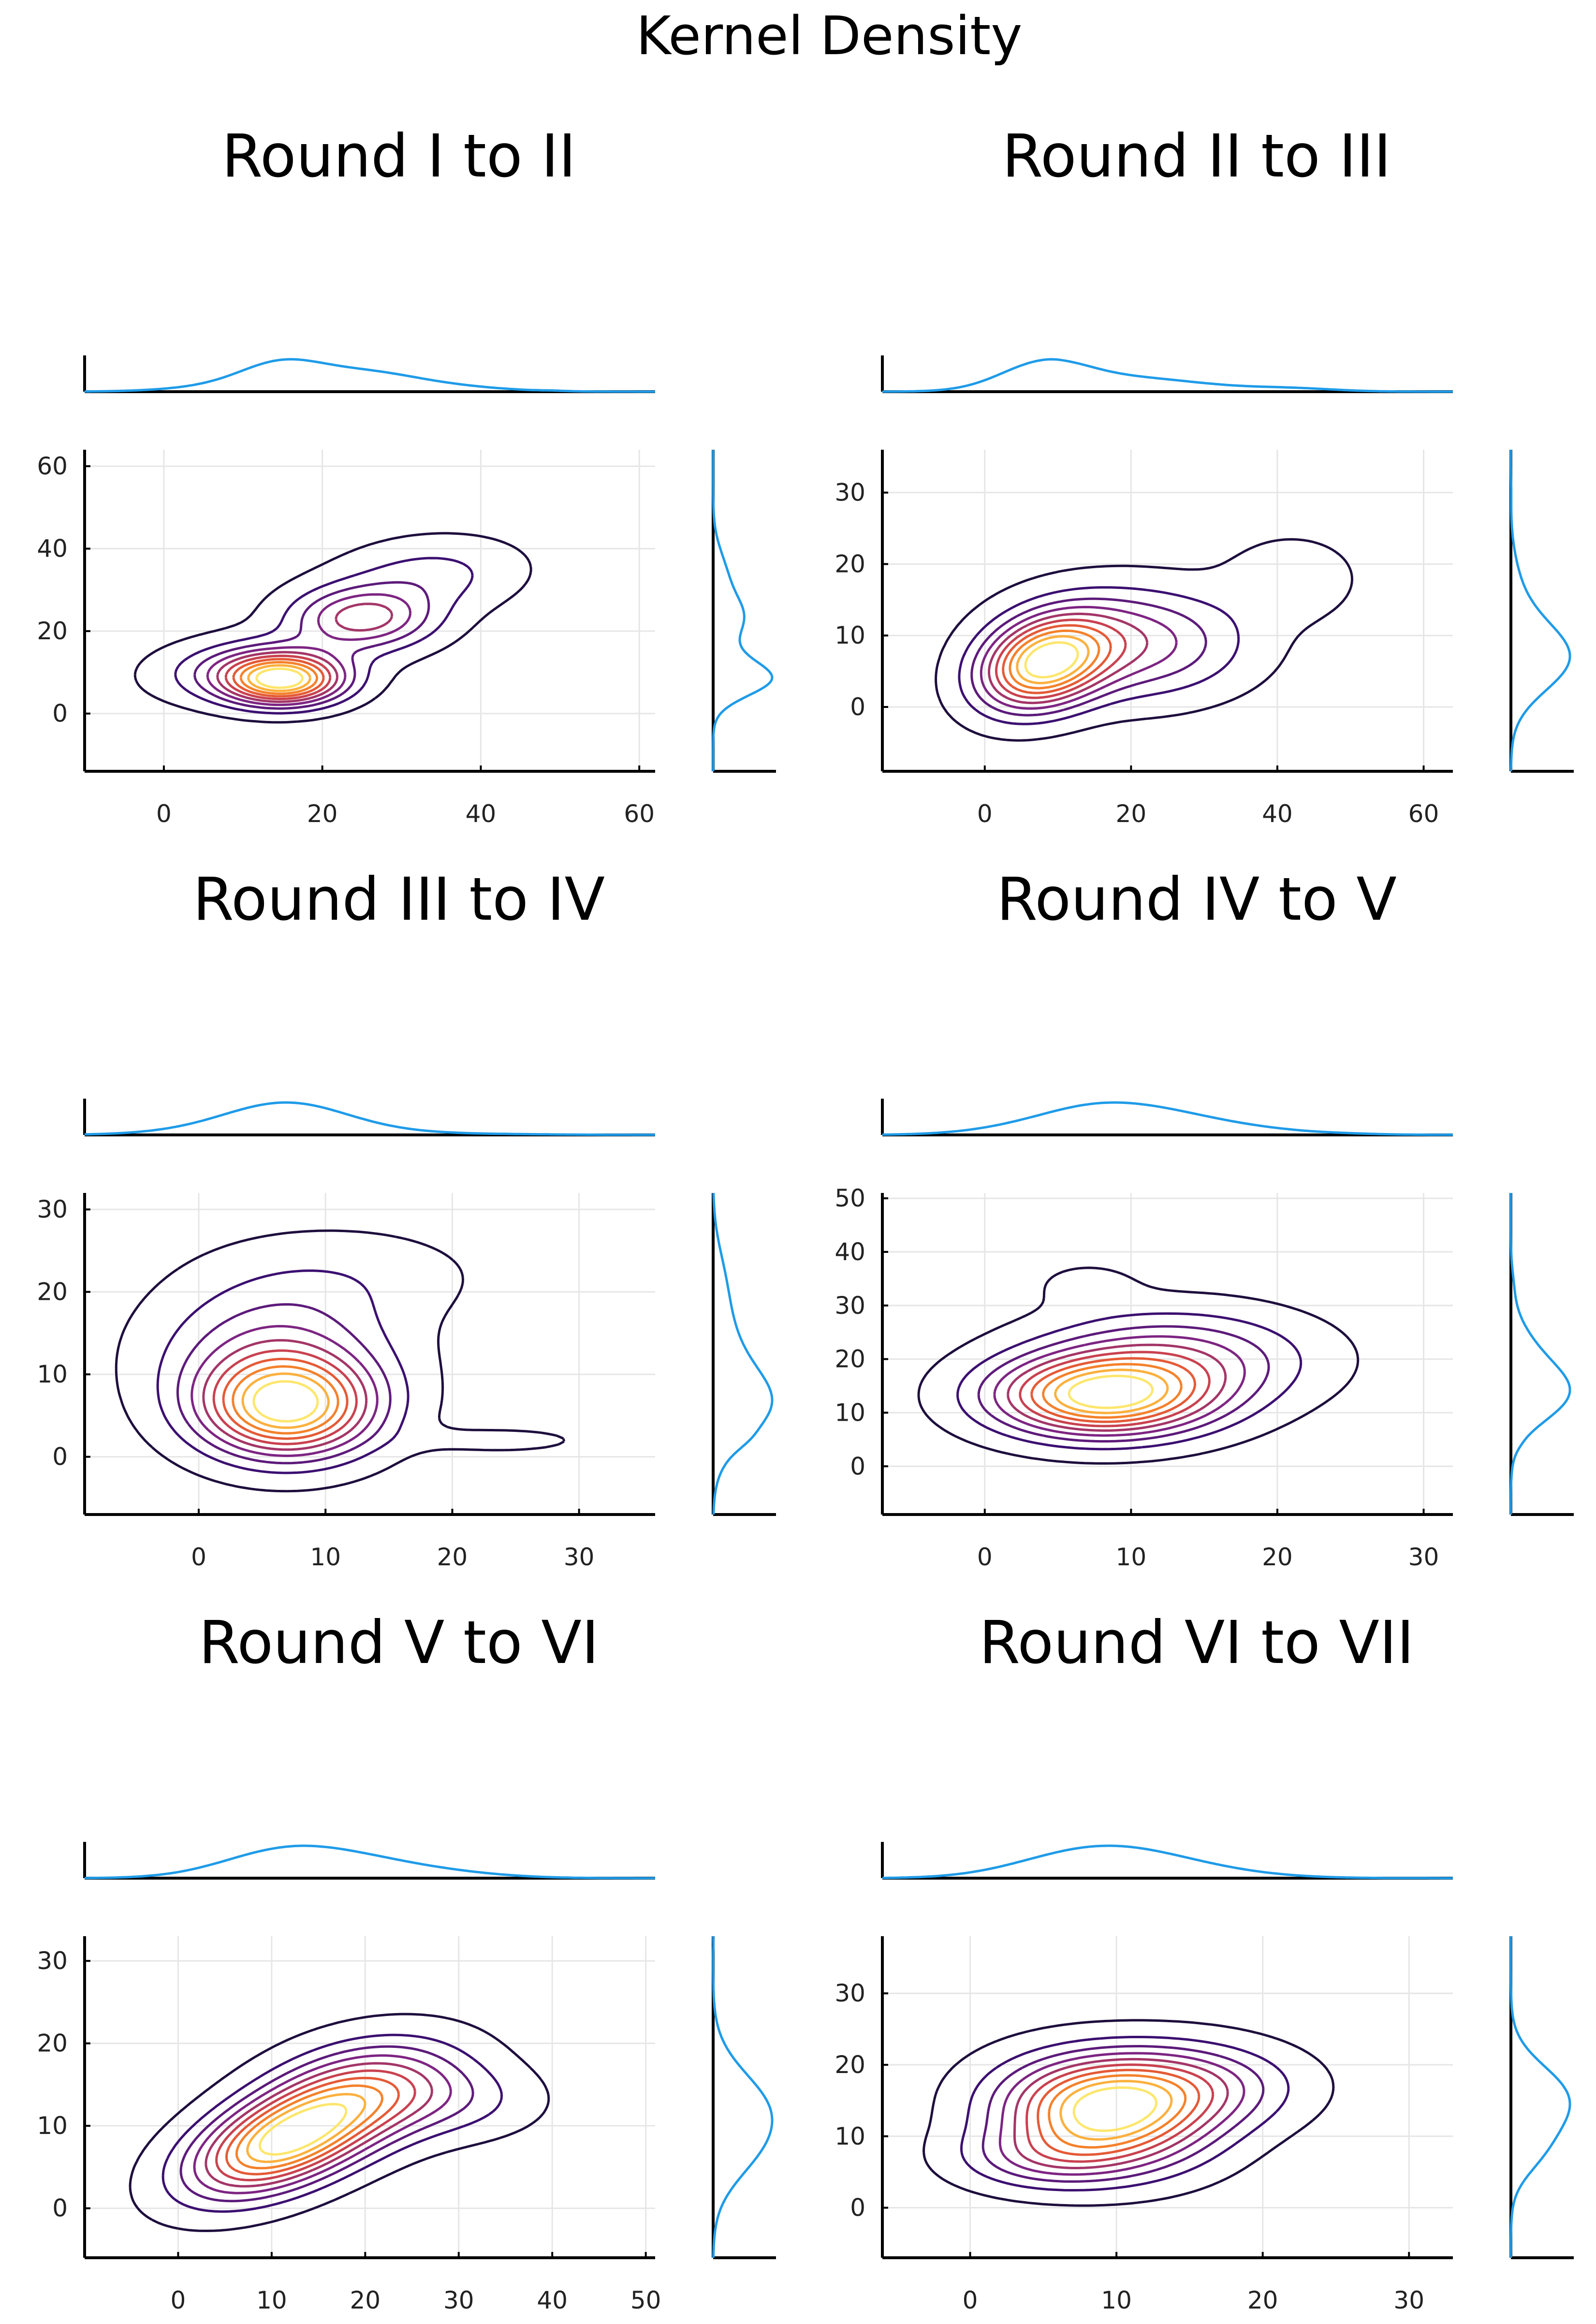 The image size is (1596, 2324). I want to click on panel-4: Round IV to V 0 10 20 30 0 10 20 30 40 50, so click(1204, 1218).